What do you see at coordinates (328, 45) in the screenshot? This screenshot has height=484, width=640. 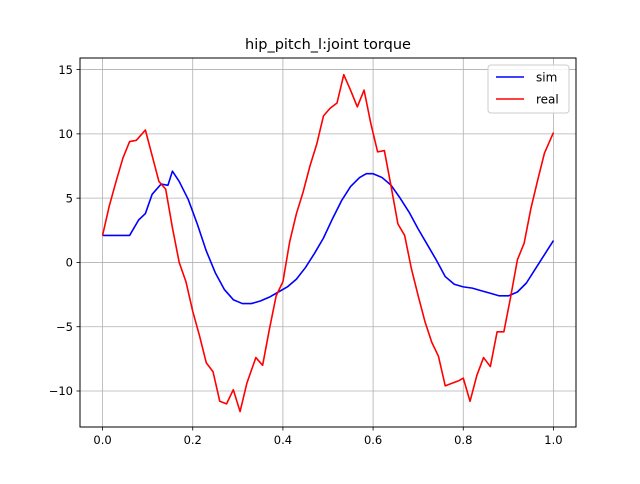 I see `chart-title: hip_pitch_l:joint torque` at bounding box center [328, 45].